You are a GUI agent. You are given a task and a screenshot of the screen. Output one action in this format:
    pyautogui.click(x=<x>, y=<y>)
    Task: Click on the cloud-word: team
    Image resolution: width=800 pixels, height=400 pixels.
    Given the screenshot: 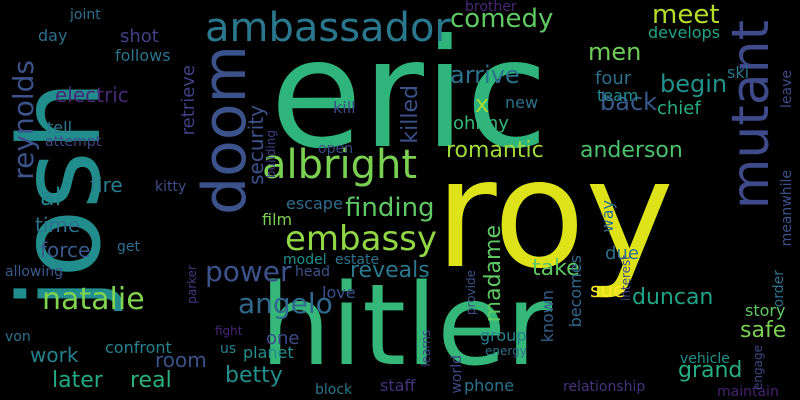 What is the action you would take?
    pyautogui.click(x=618, y=95)
    